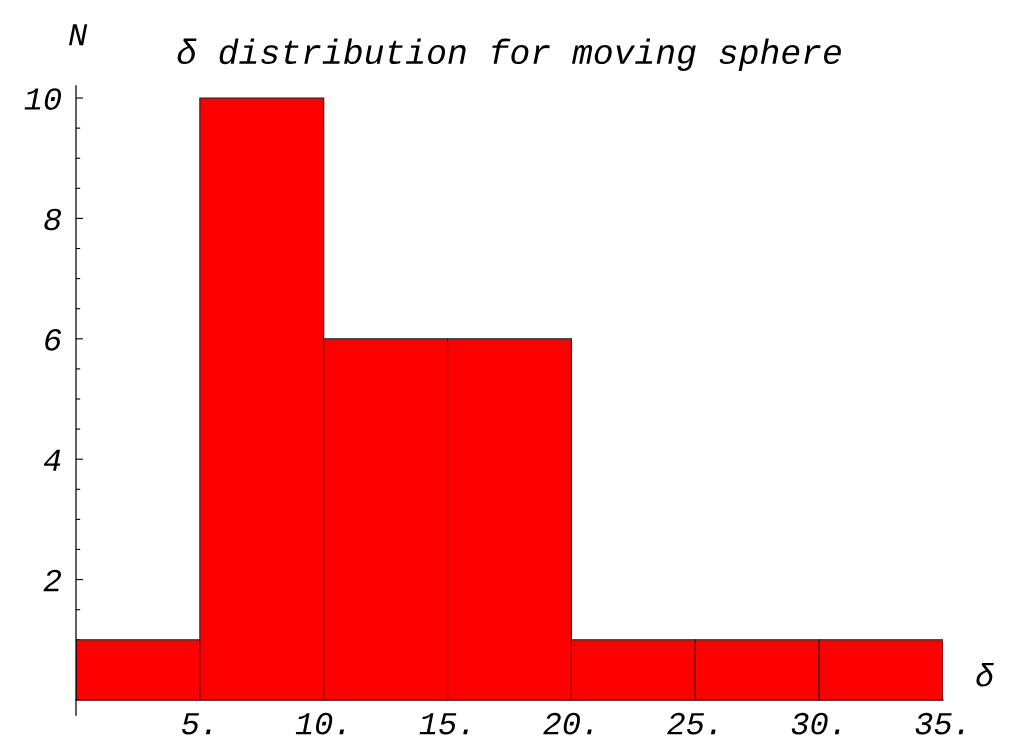  Describe the element at coordinates (43, 99) in the screenshot. I see `y-tick-label: 10` at that location.